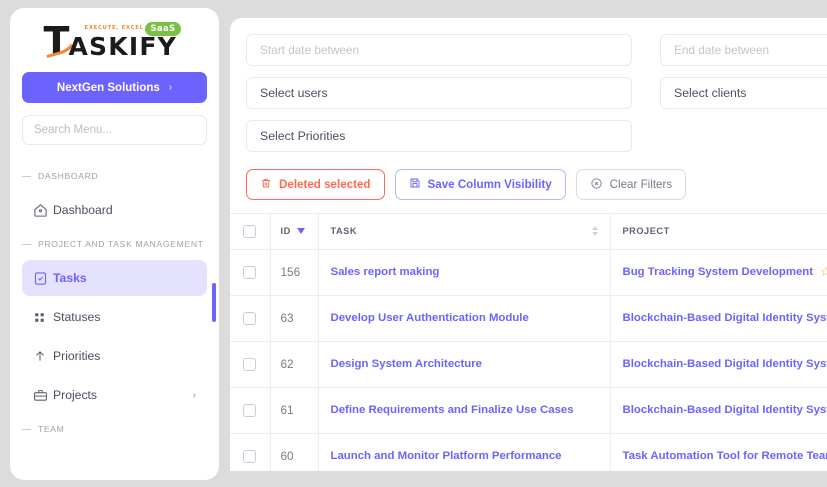  Describe the element at coordinates (214, 302) in the screenshot. I see `sidebar-scrollbar-thumb` at that location.